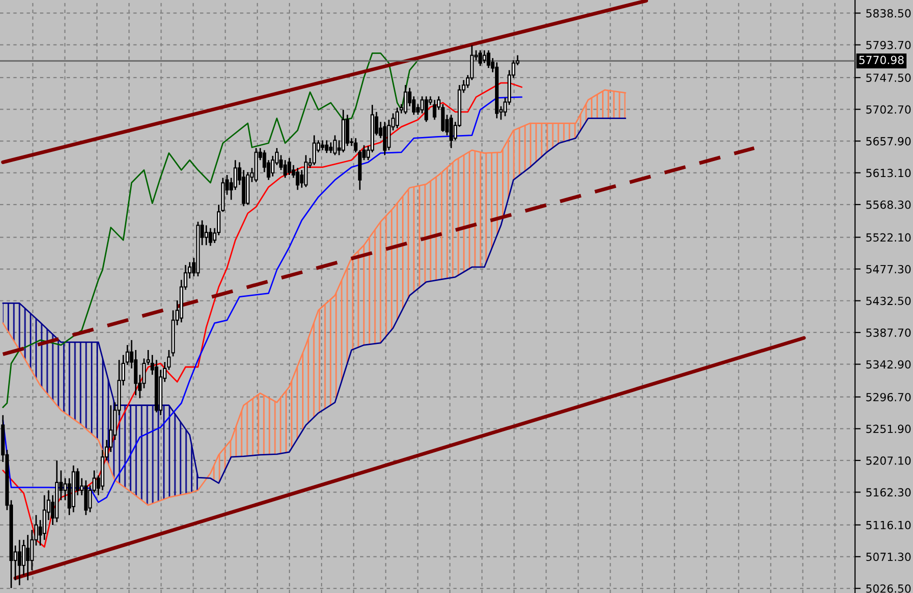 The image size is (913, 593). I want to click on y-tick-label: 5162.30, so click(888, 492).